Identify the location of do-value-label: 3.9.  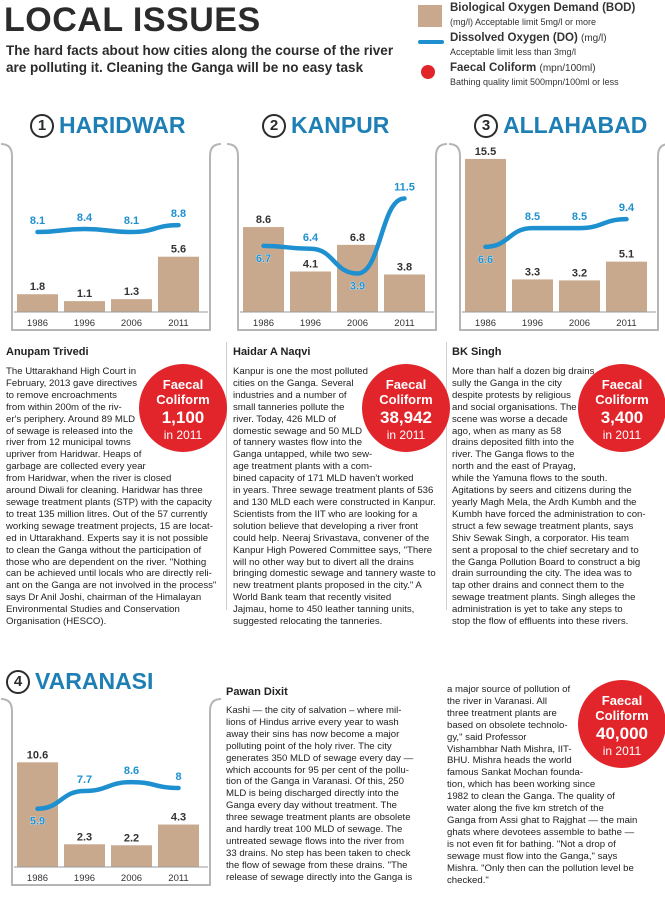
(357, 286).